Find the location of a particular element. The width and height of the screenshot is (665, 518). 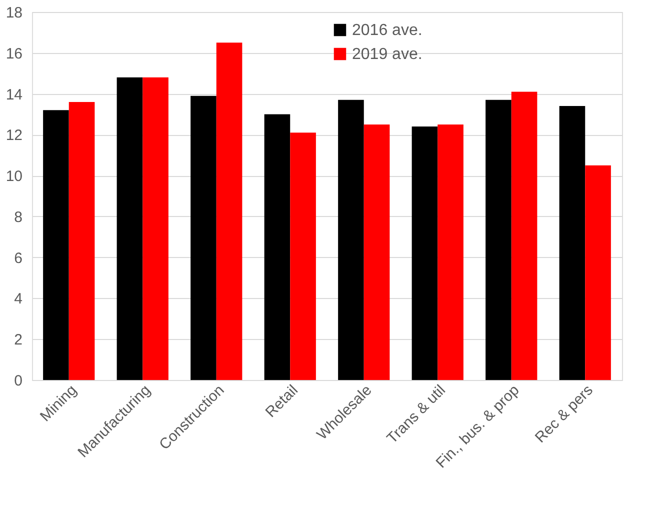

y-tick-label: 8 is located at coordinates (18, 217).